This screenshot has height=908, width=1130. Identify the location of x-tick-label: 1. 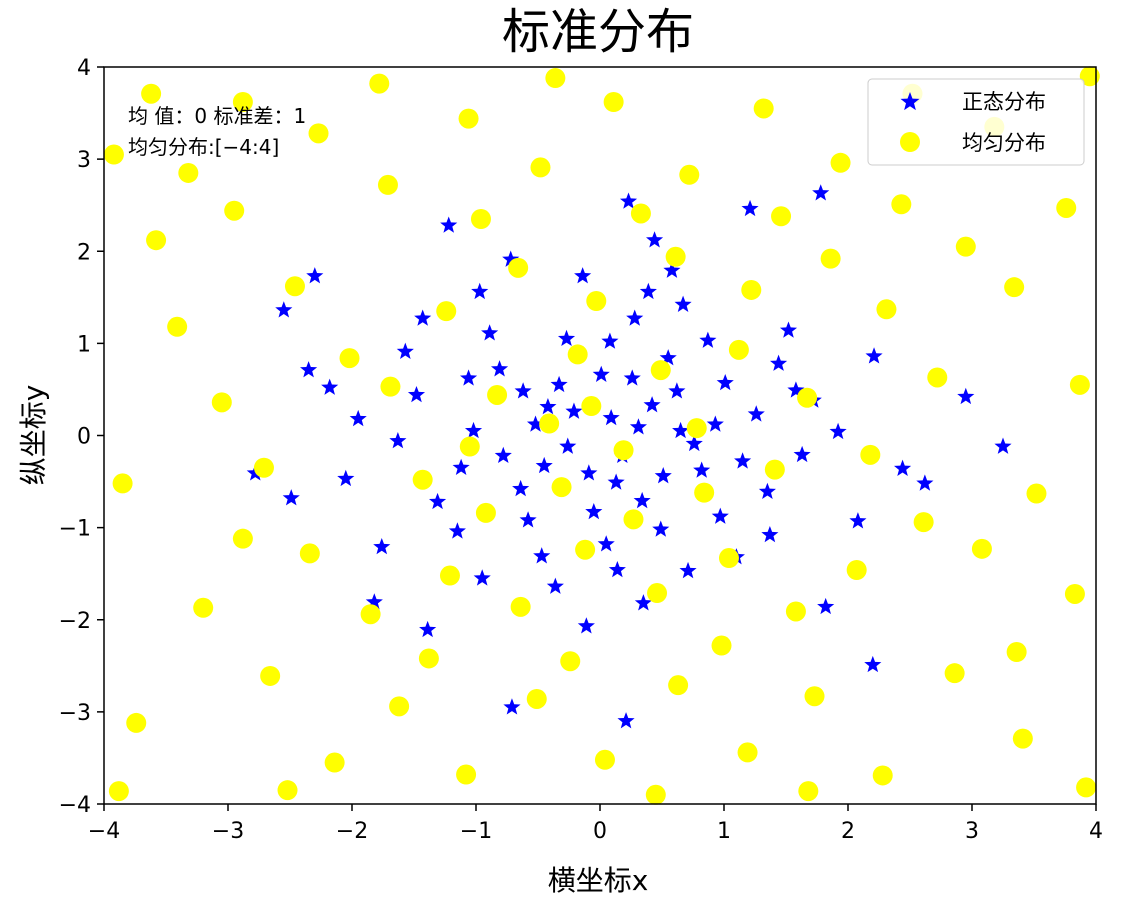
(724, 831).